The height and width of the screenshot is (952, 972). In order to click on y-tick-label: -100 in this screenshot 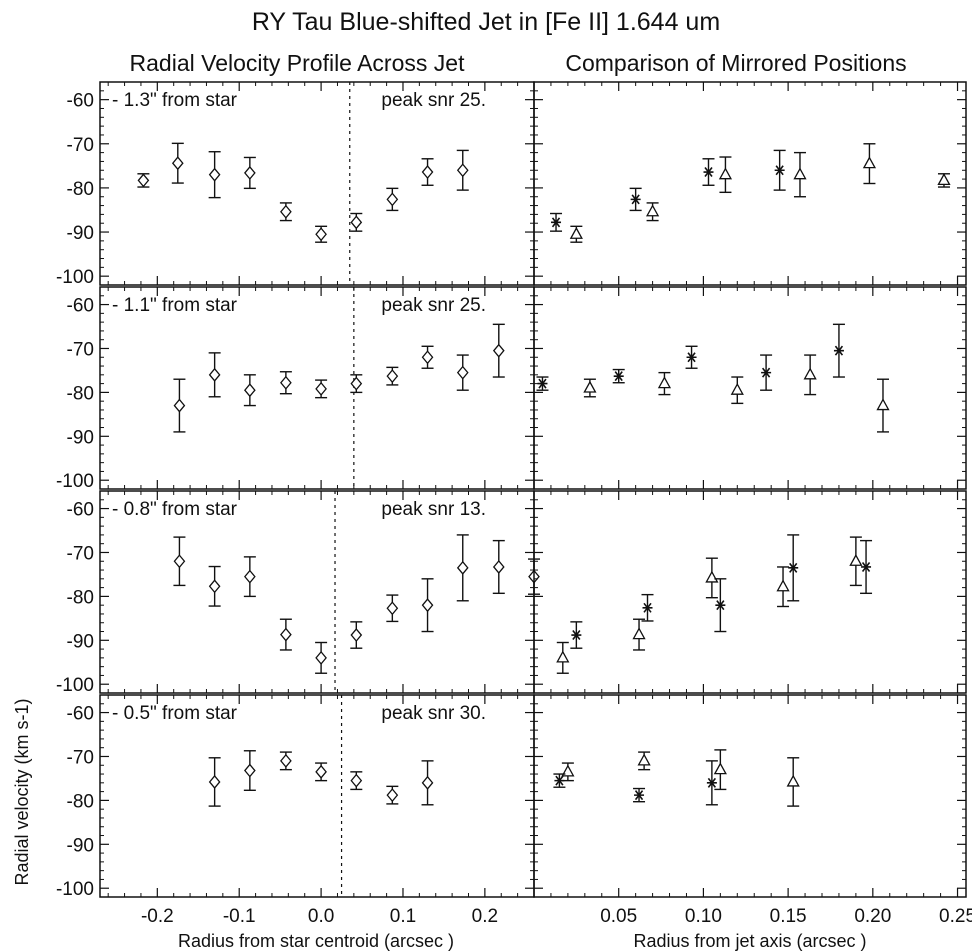, I will do `click(75, 277)`.